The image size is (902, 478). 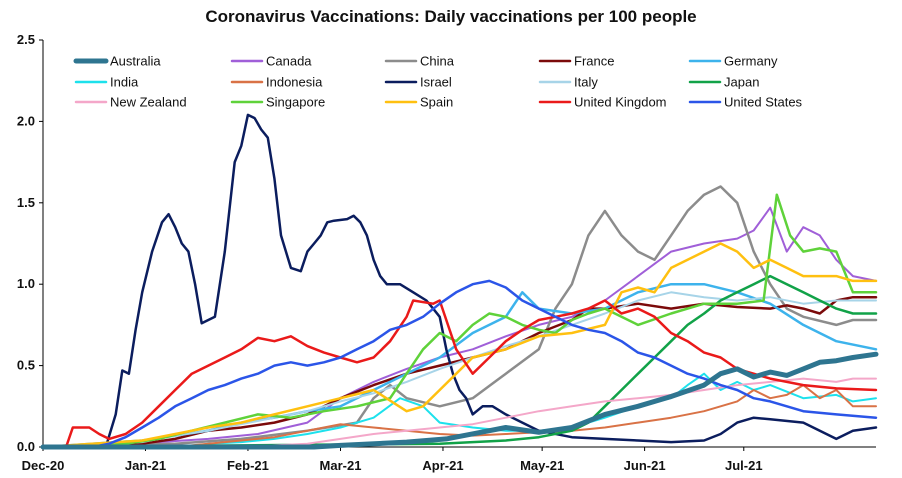 I want to click on x-tick-label: Mar-21, so click(x=341, y=465).